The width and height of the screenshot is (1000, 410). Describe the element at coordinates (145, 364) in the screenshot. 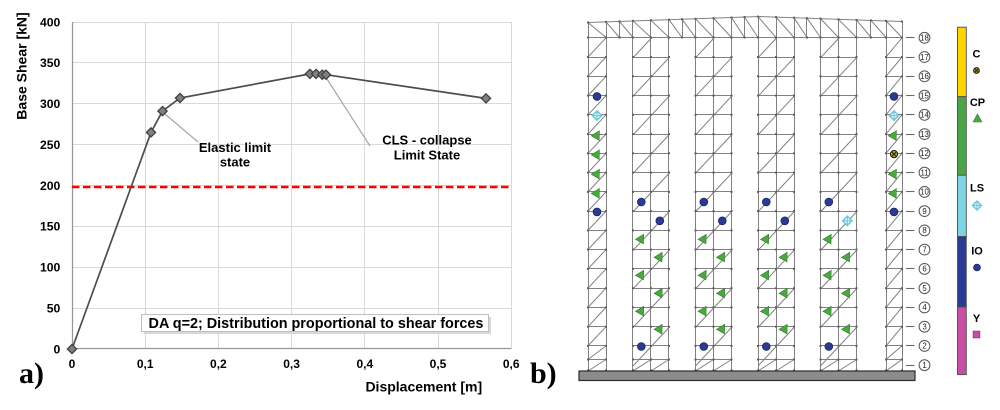

I see `svg-text: 0,1` at that location.